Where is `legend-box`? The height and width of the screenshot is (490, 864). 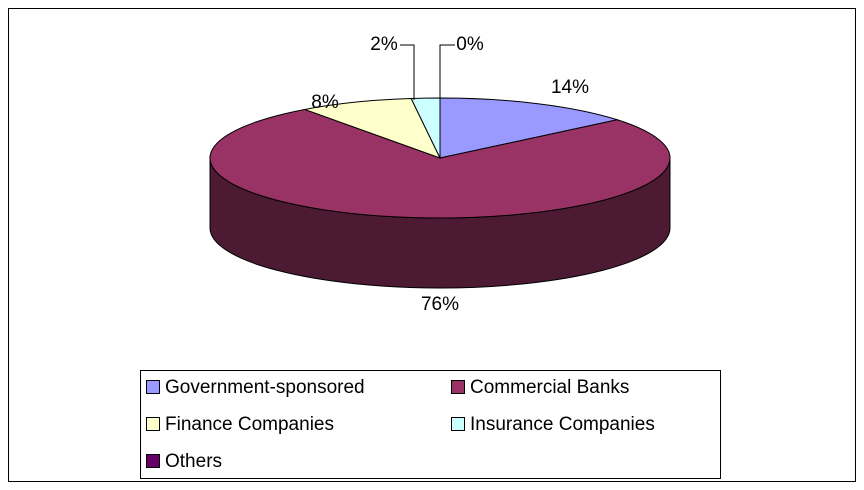
legend-box is located at coordinates (430, 424).